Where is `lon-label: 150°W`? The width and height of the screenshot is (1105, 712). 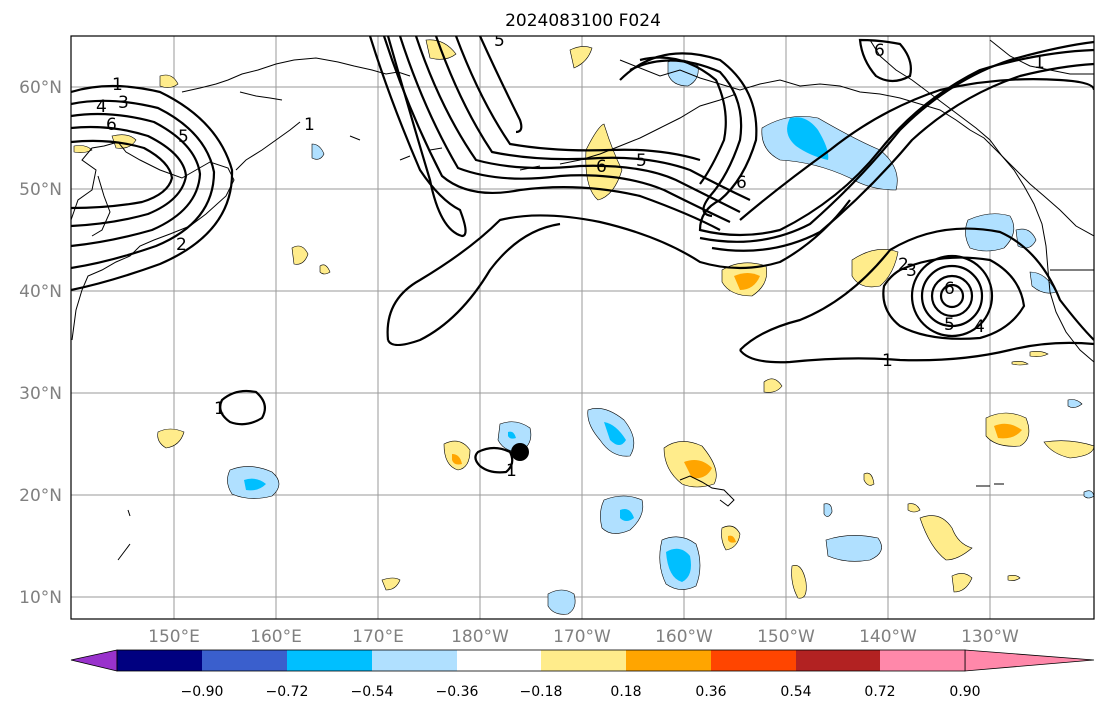 lon-label: 150°W is located at coordinates (786, 637).